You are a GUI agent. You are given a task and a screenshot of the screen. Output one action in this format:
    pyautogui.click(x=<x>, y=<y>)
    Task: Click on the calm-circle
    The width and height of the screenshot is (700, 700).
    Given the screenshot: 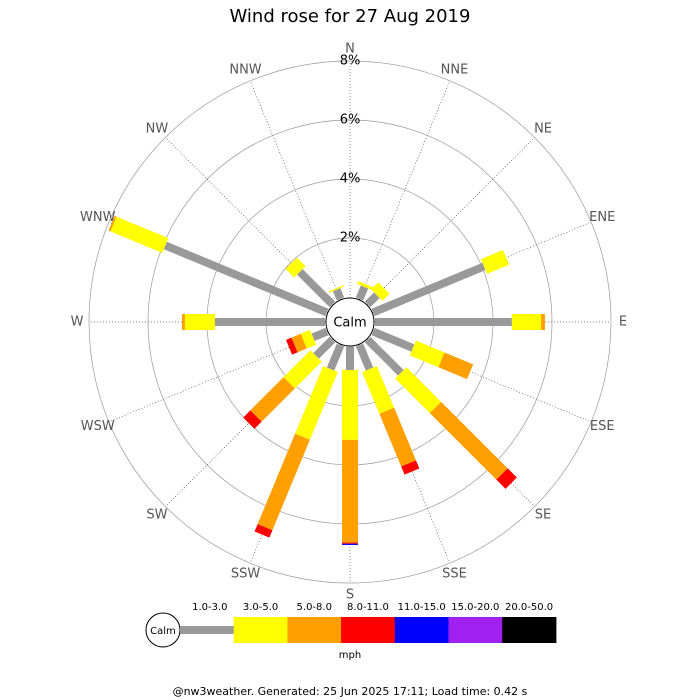 What is the action you would take?
    pyautogui.click(x=350, y=322)
    